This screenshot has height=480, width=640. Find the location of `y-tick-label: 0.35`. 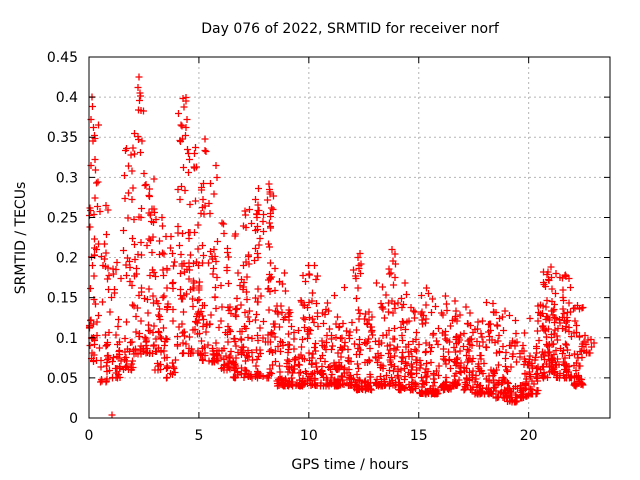

y-tick-label: 0.35 is located at coordinates (62, 138).